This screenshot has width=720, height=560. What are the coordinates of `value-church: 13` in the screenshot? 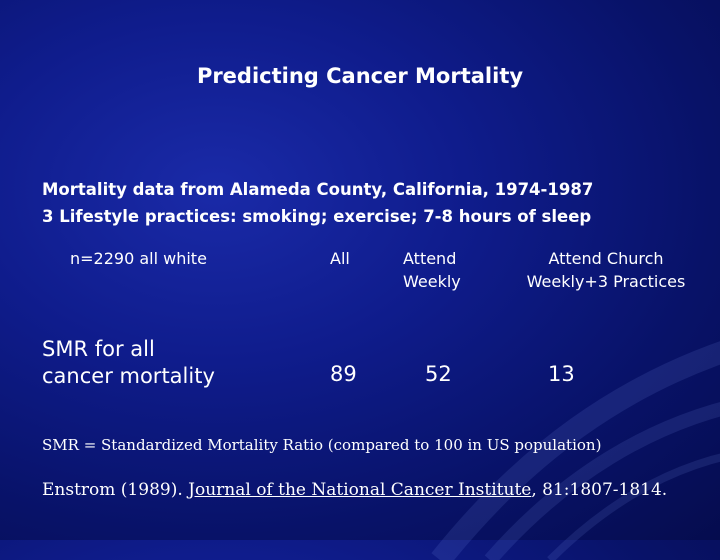 It's located at (561, 374).